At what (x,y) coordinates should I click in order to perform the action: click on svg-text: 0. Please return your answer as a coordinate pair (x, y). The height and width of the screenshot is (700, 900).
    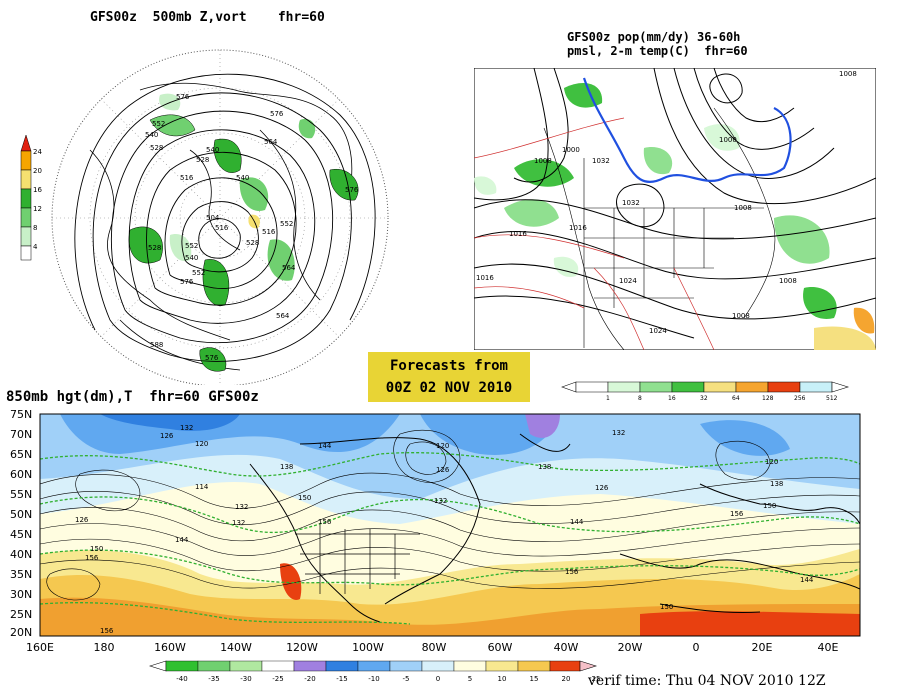
    Looking at the image, I should click on (696, 647).